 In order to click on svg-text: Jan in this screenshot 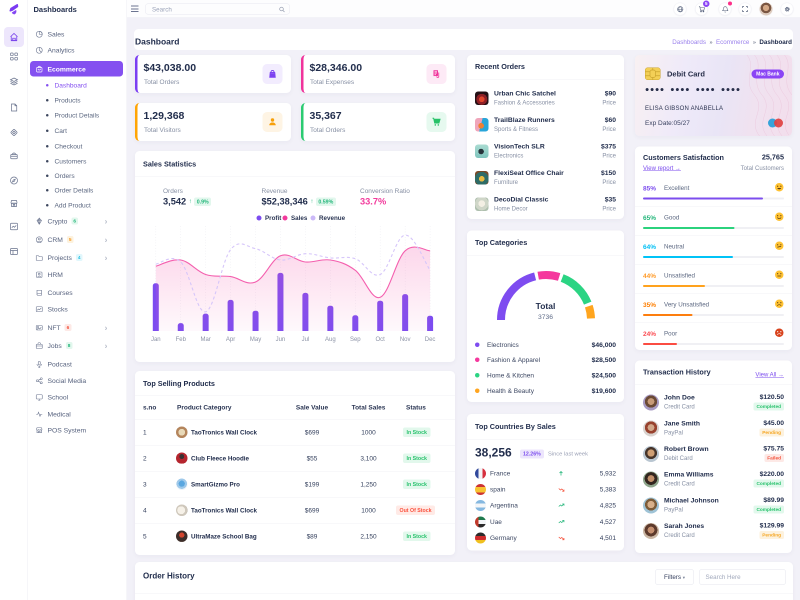, I will do `click(156, 340)`.